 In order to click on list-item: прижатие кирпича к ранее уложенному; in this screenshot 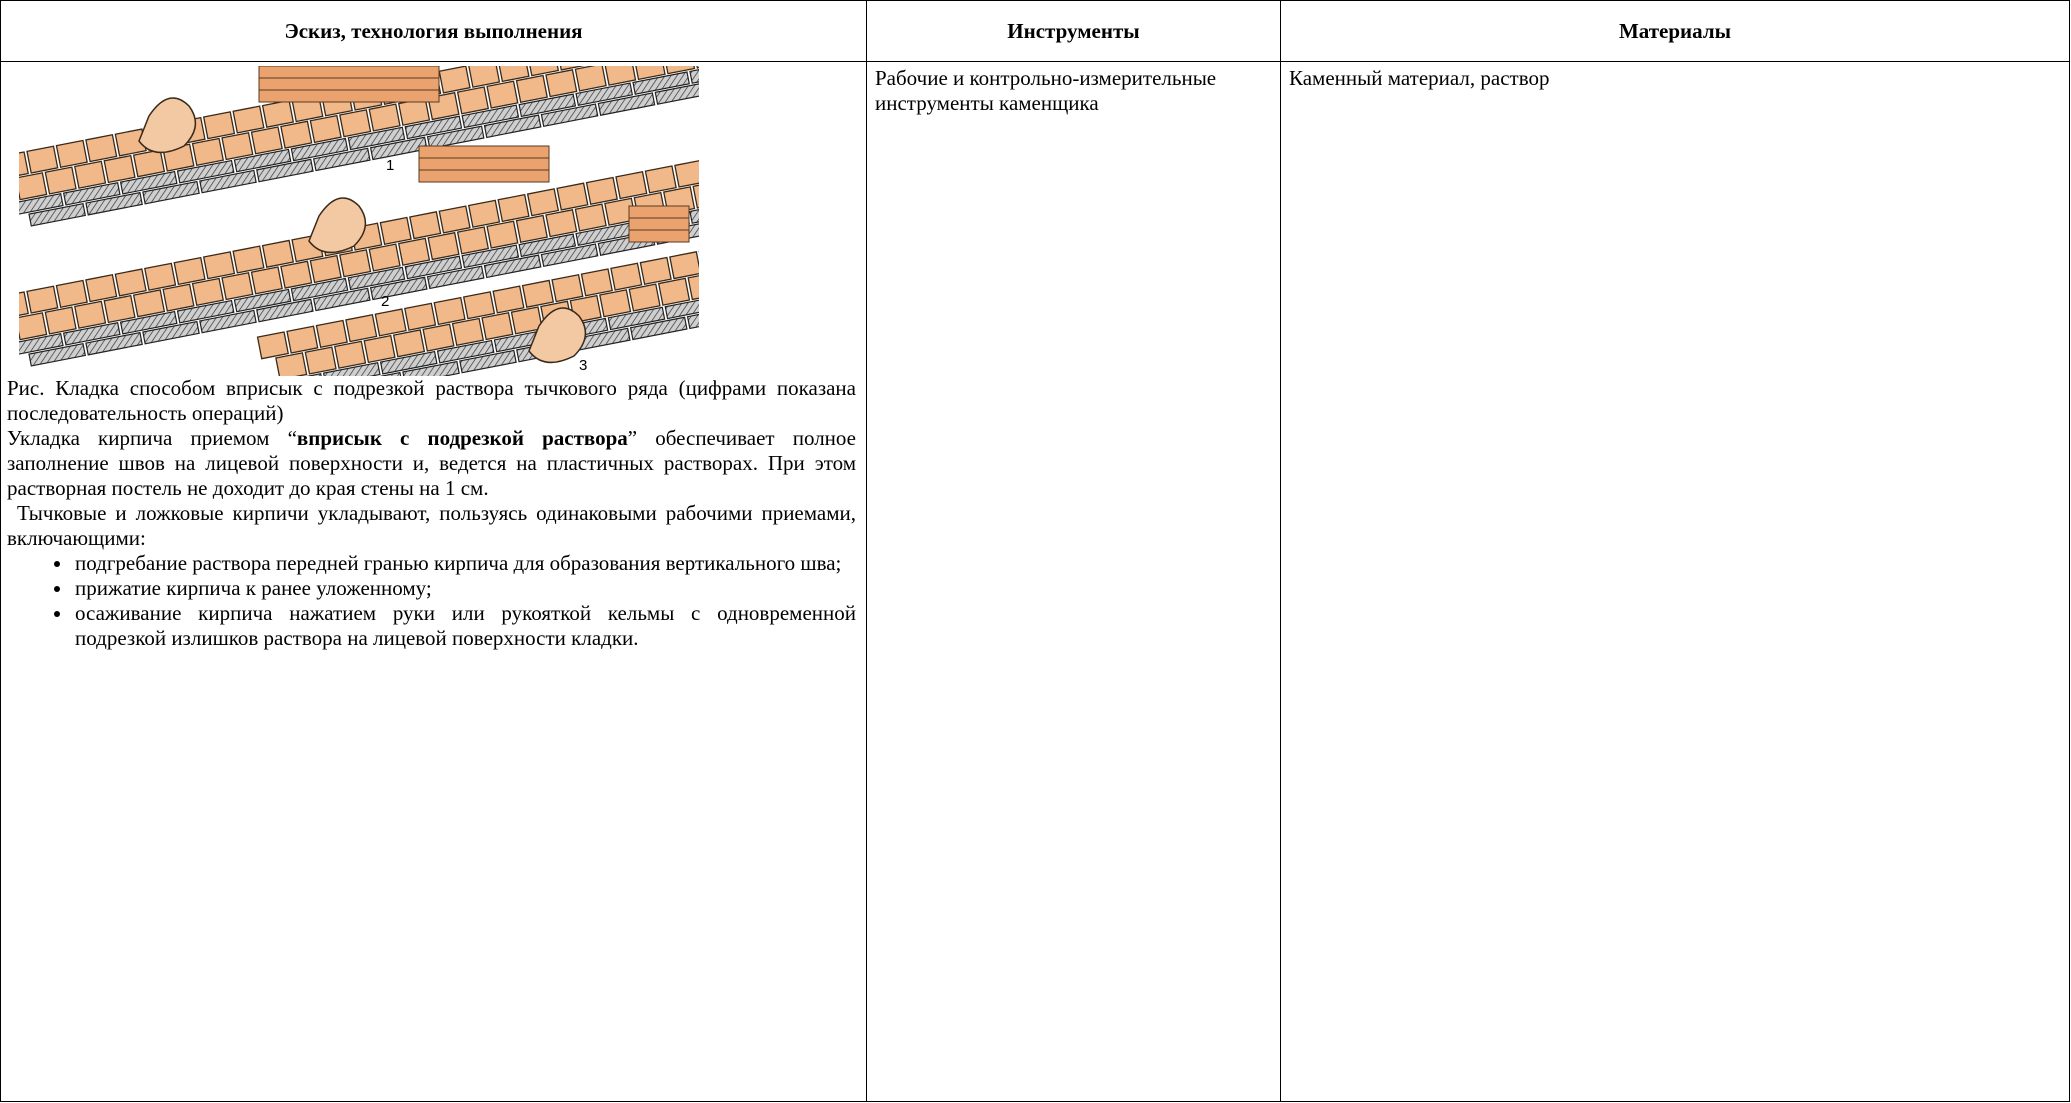, I will do `click(464, 588)`.